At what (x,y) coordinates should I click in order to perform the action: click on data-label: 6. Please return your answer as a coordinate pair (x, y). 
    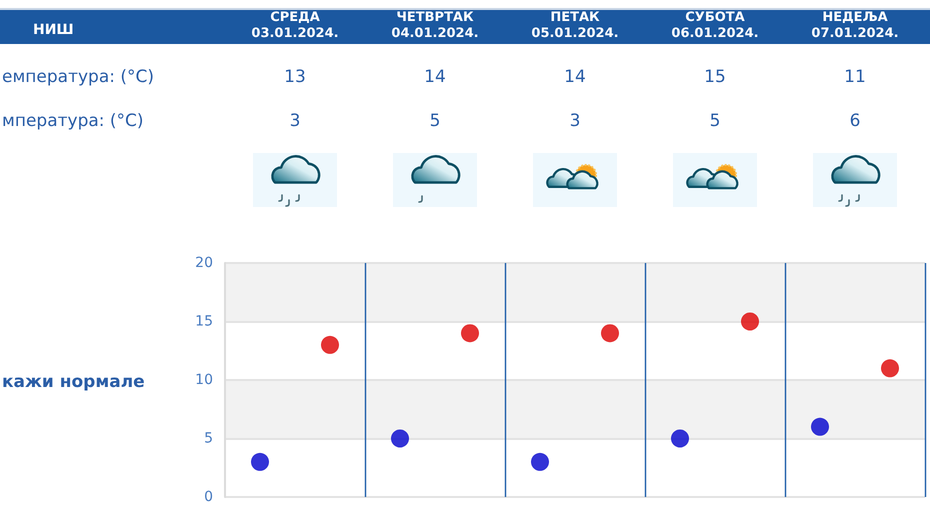
    Looking at the image, I should click on (855, 121).